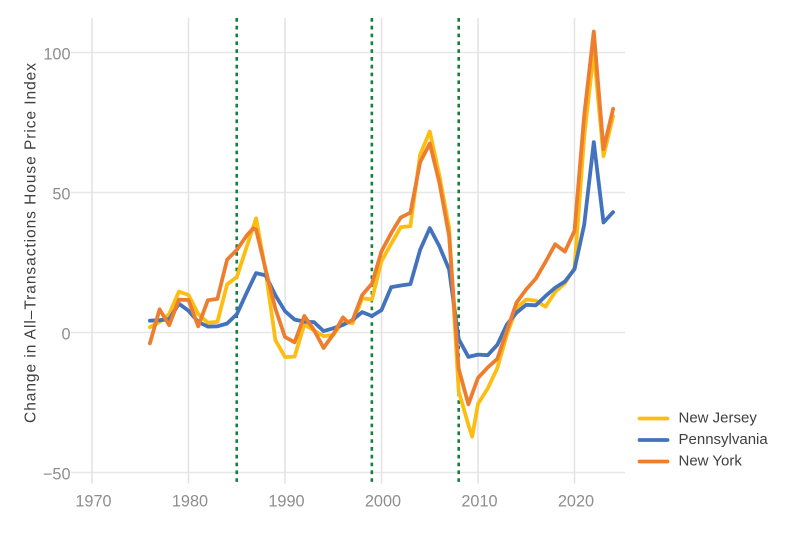 The width and height of the screenshot is (800, 533). I want to click on svg-text: 1990, so click(286, 502).